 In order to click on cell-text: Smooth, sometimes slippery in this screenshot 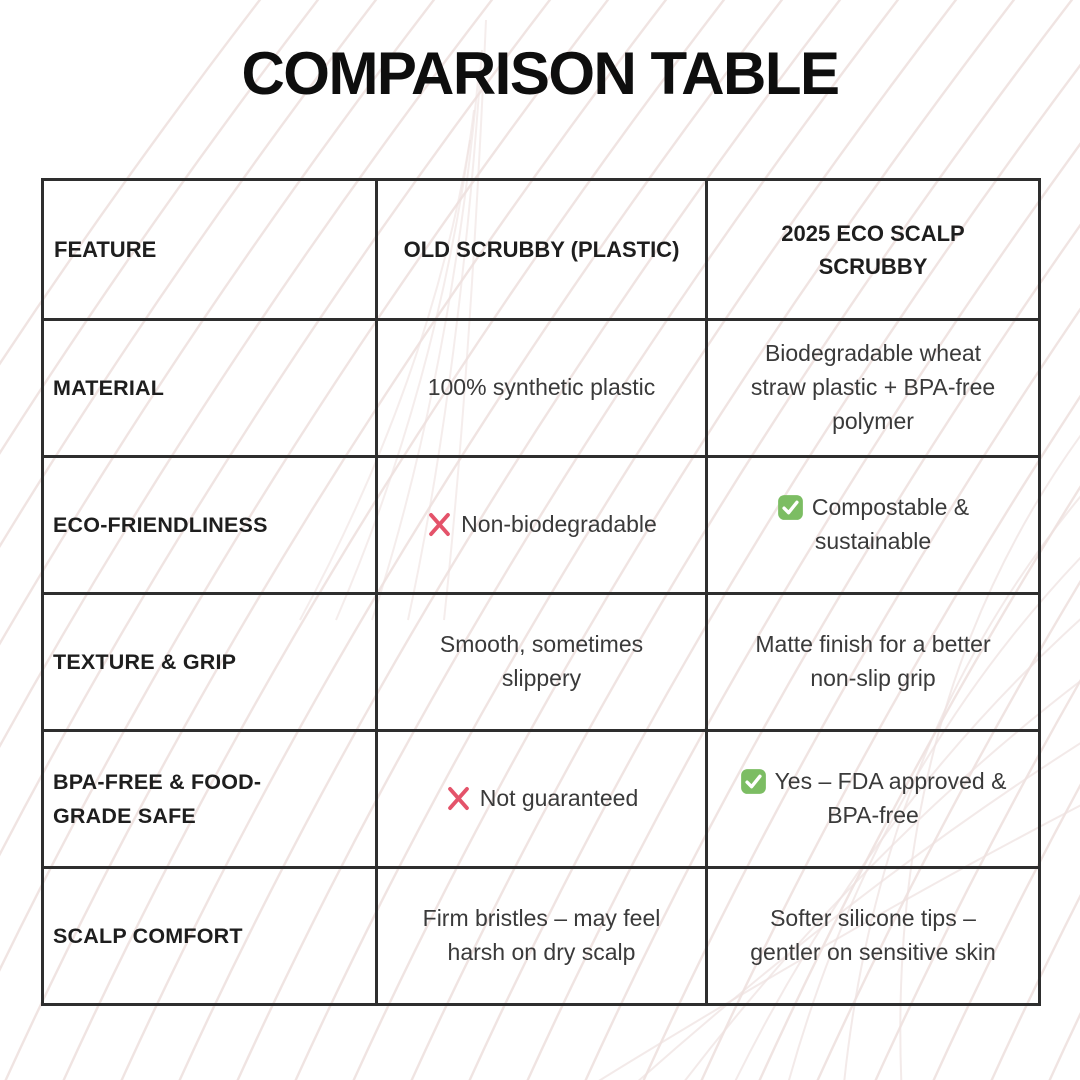, I will do `click(541, 661)`.